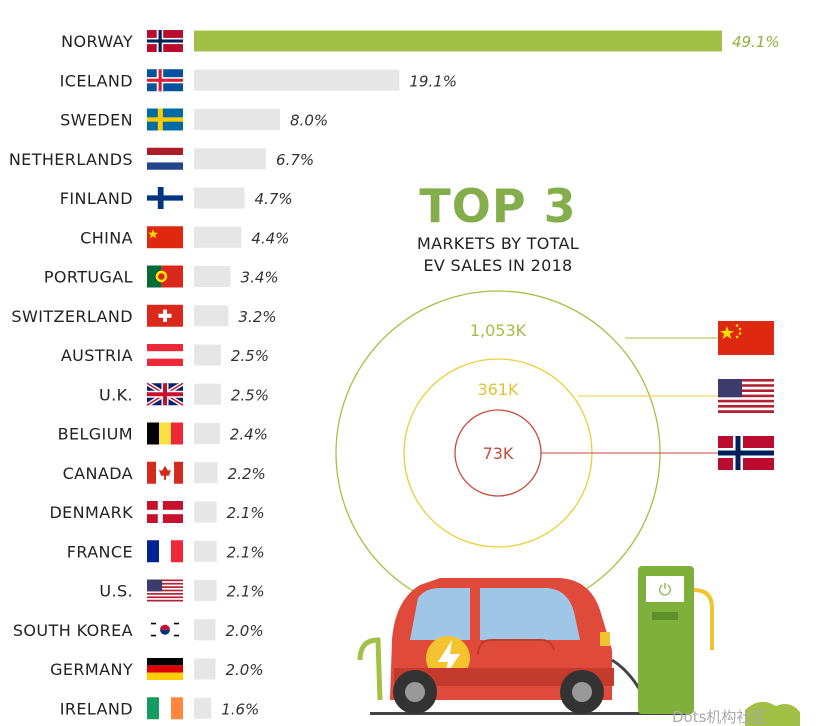 This screenshot has height=726, width=820. I want to click on bar-row: U.S. 2.1%, so click(182, 590).